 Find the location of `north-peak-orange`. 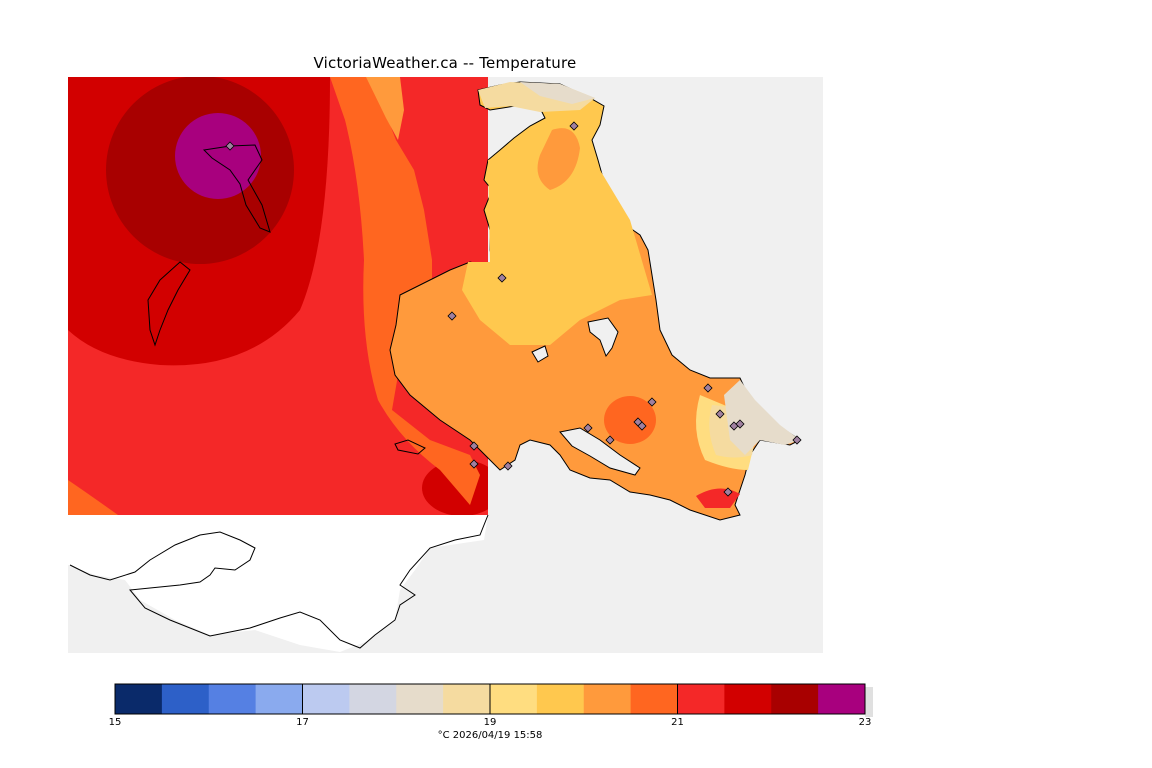

north-peak-orange is located at coordinates (558, 159).